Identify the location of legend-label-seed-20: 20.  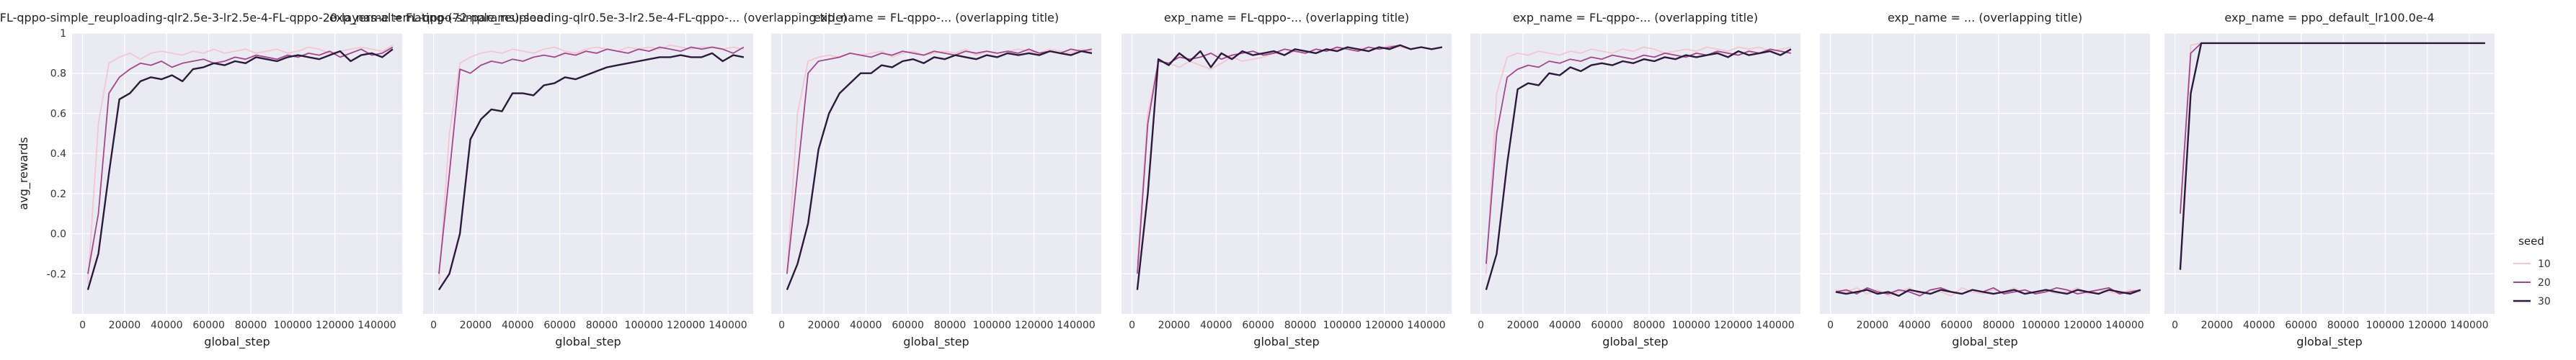
(2544, 283).